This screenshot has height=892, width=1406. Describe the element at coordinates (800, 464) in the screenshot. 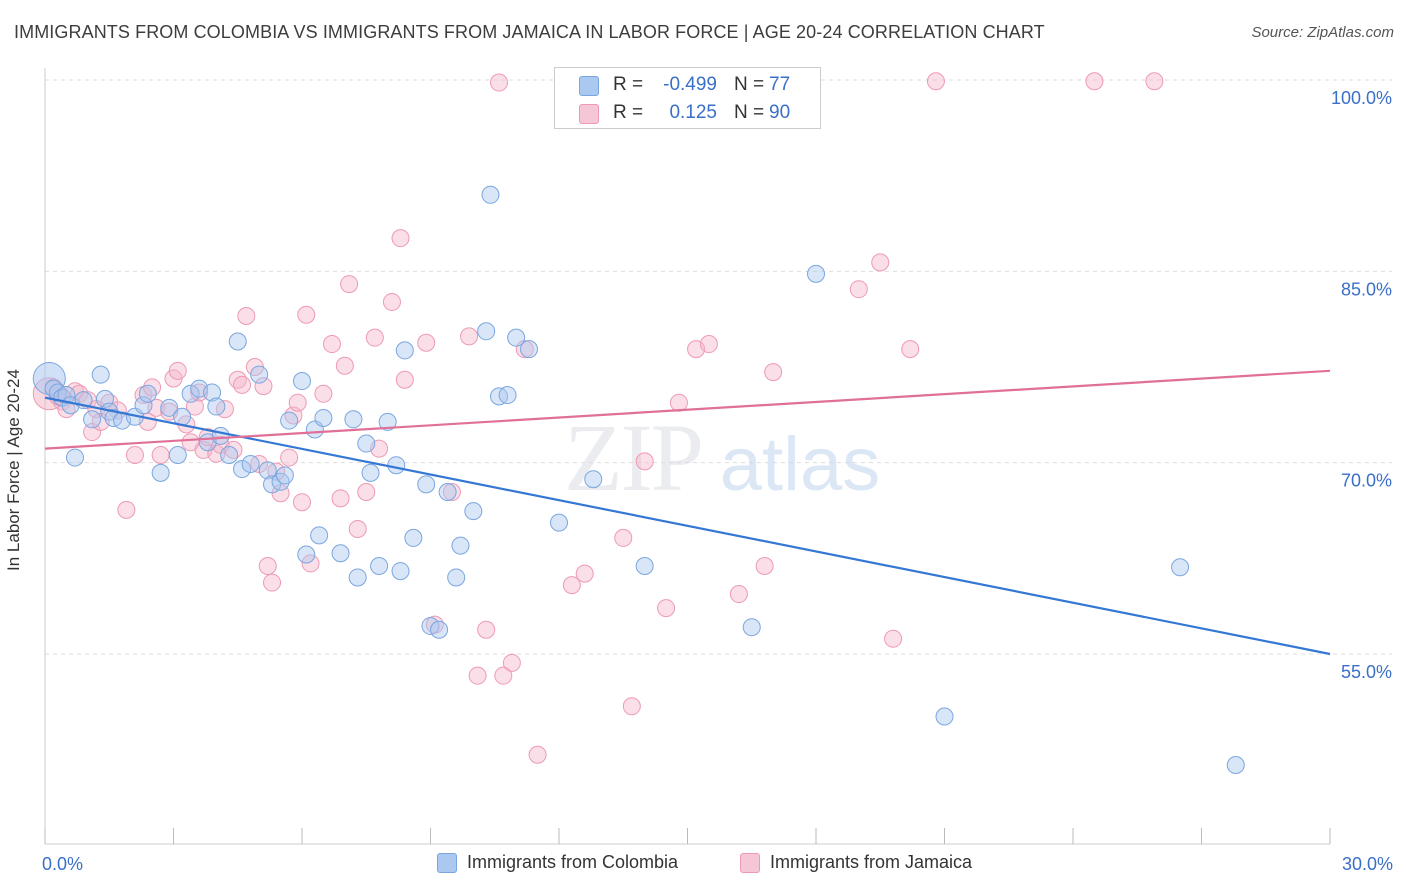

I see `watermark-atlas: atlas` at that location.